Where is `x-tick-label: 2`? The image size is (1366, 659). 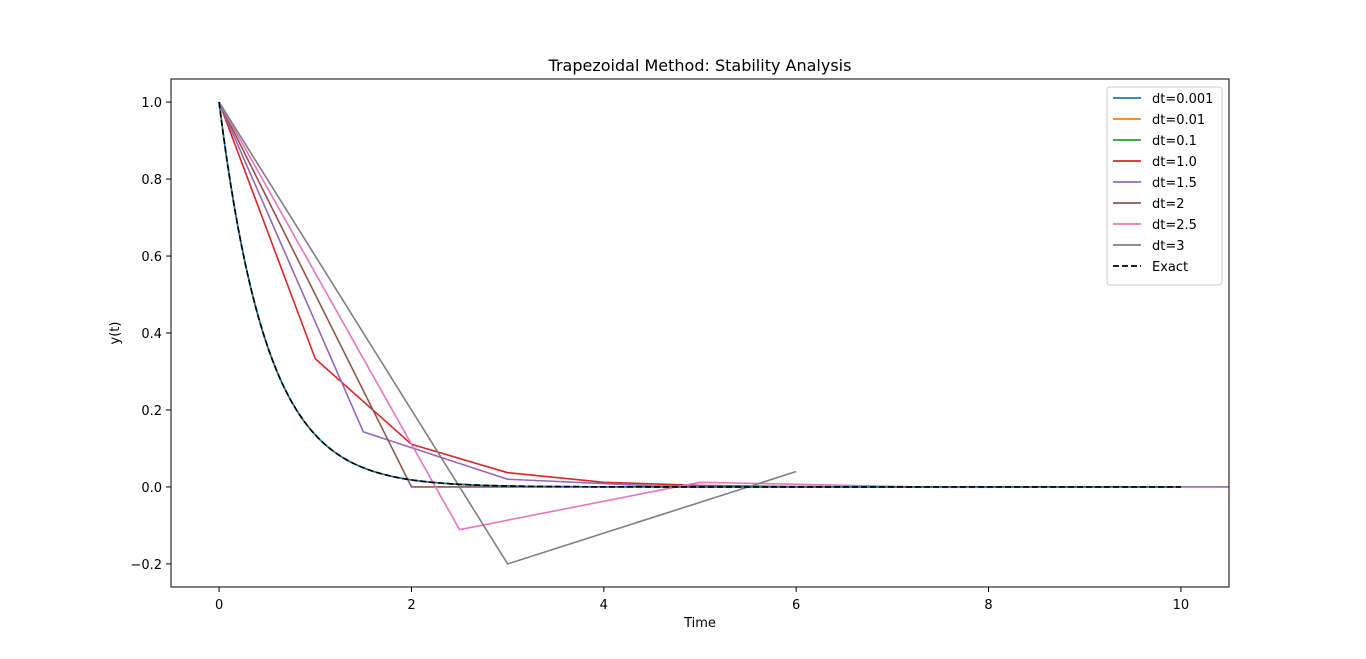
x-tick-label: 2 is located at coordinates (411, 605).